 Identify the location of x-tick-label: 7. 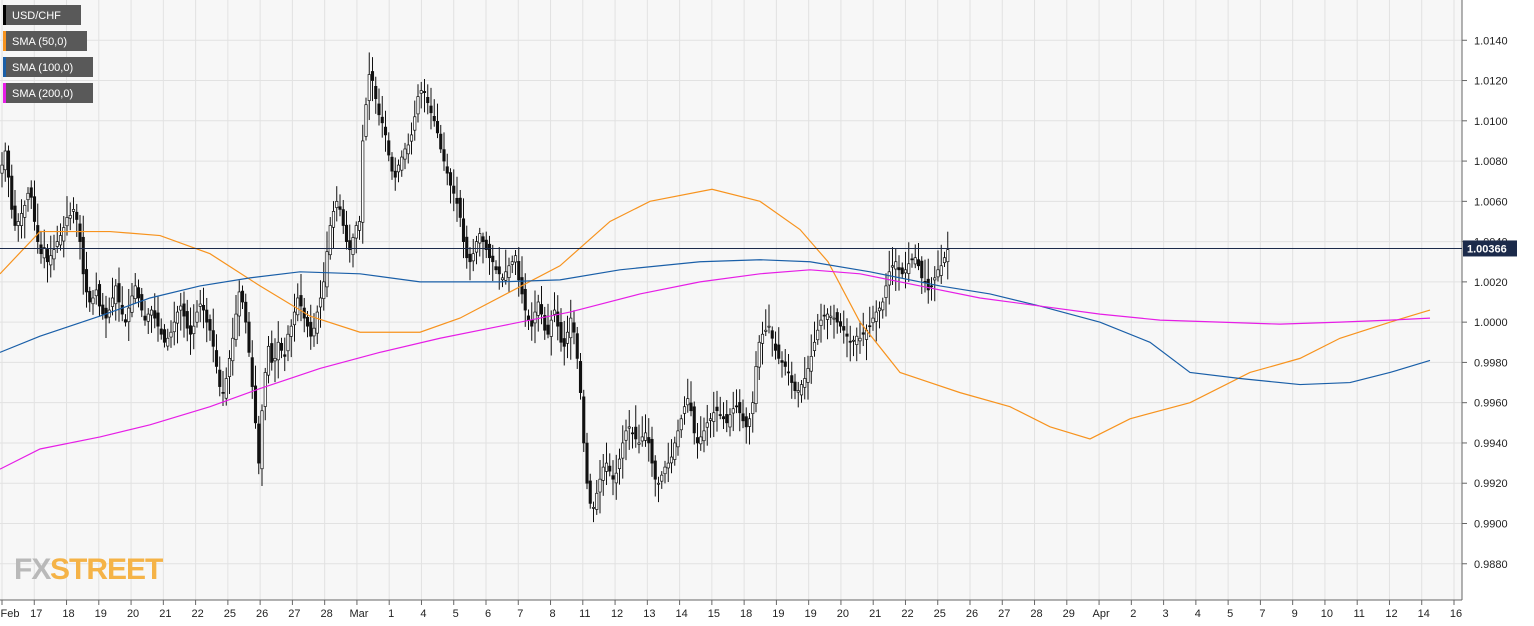
(1262, 614).